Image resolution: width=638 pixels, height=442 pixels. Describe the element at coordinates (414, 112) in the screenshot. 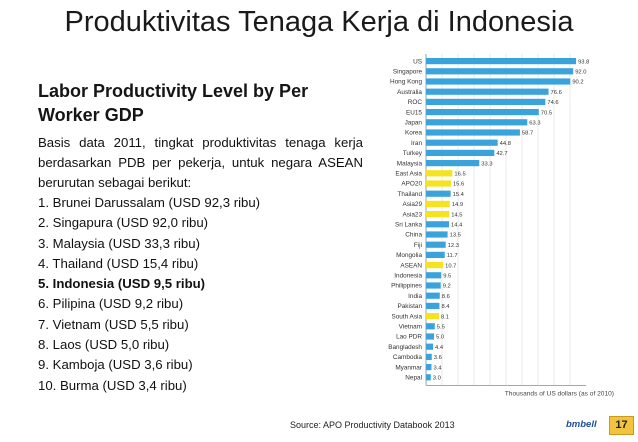

I see `category-label: EU15` at that location.